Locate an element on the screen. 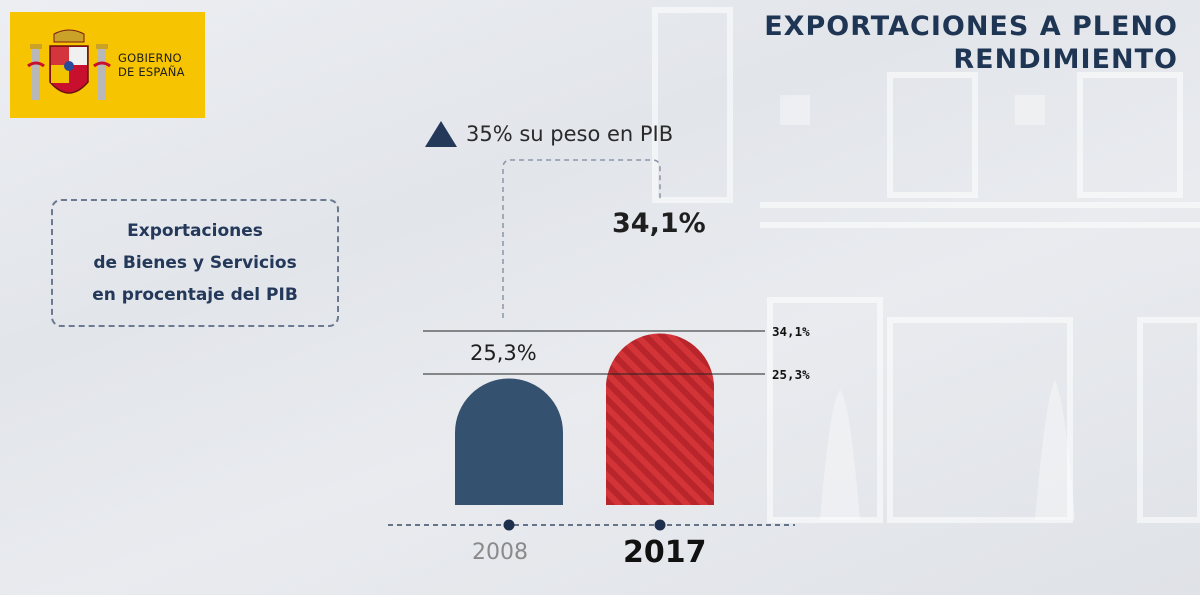  coat-of-arms-icon is located at coordinates (69, 64).